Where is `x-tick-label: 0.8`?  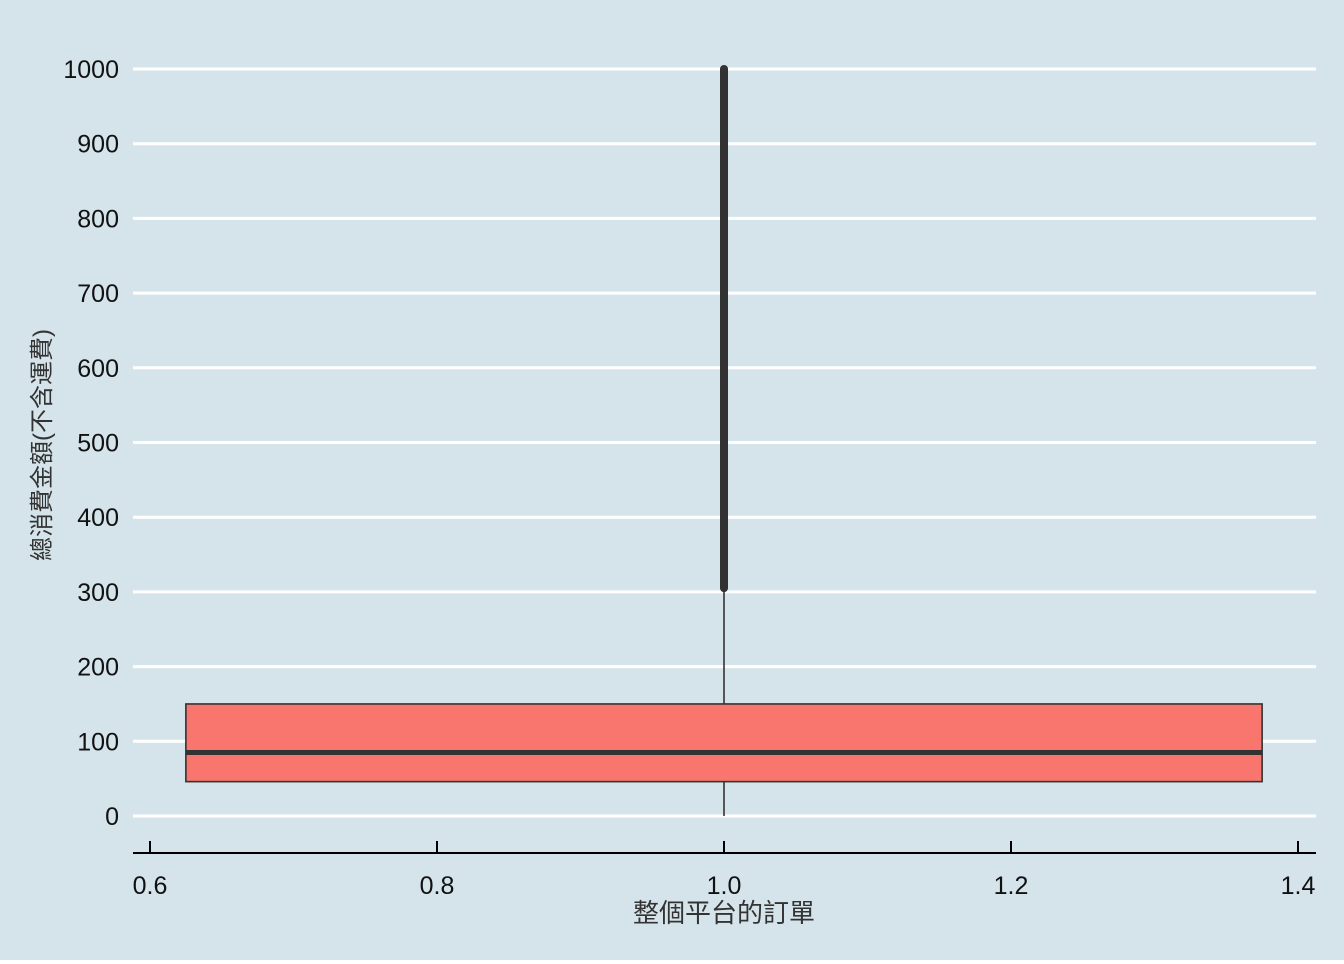
x-tick-label: 0.8 is located at coordinates (437, 886).